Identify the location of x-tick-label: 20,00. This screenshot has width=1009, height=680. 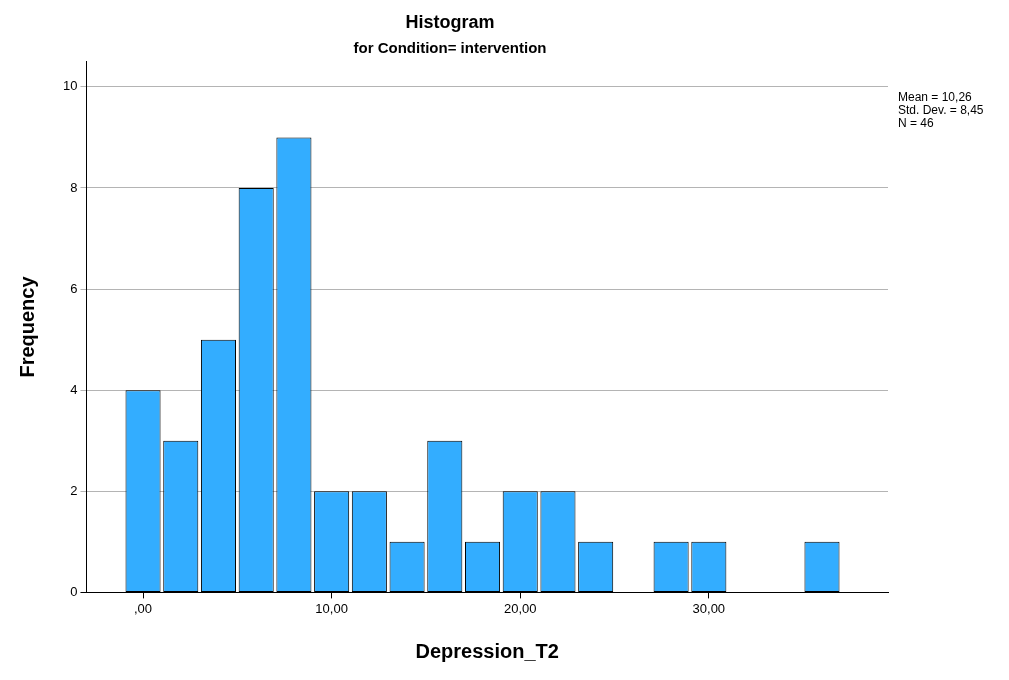
(520, 608).